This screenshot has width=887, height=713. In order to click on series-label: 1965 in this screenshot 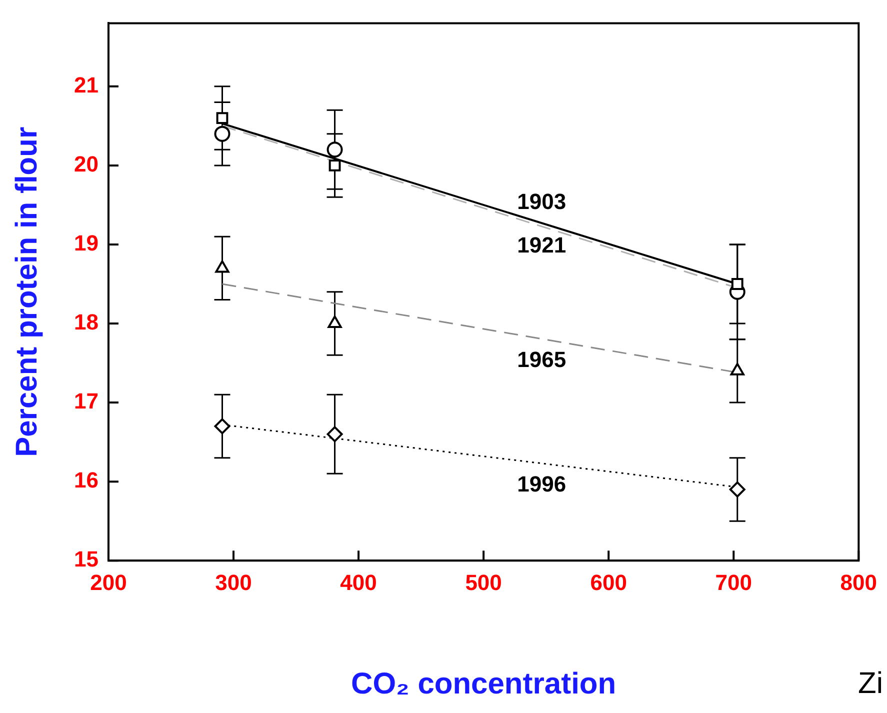, I will do `click(541, 359)`.